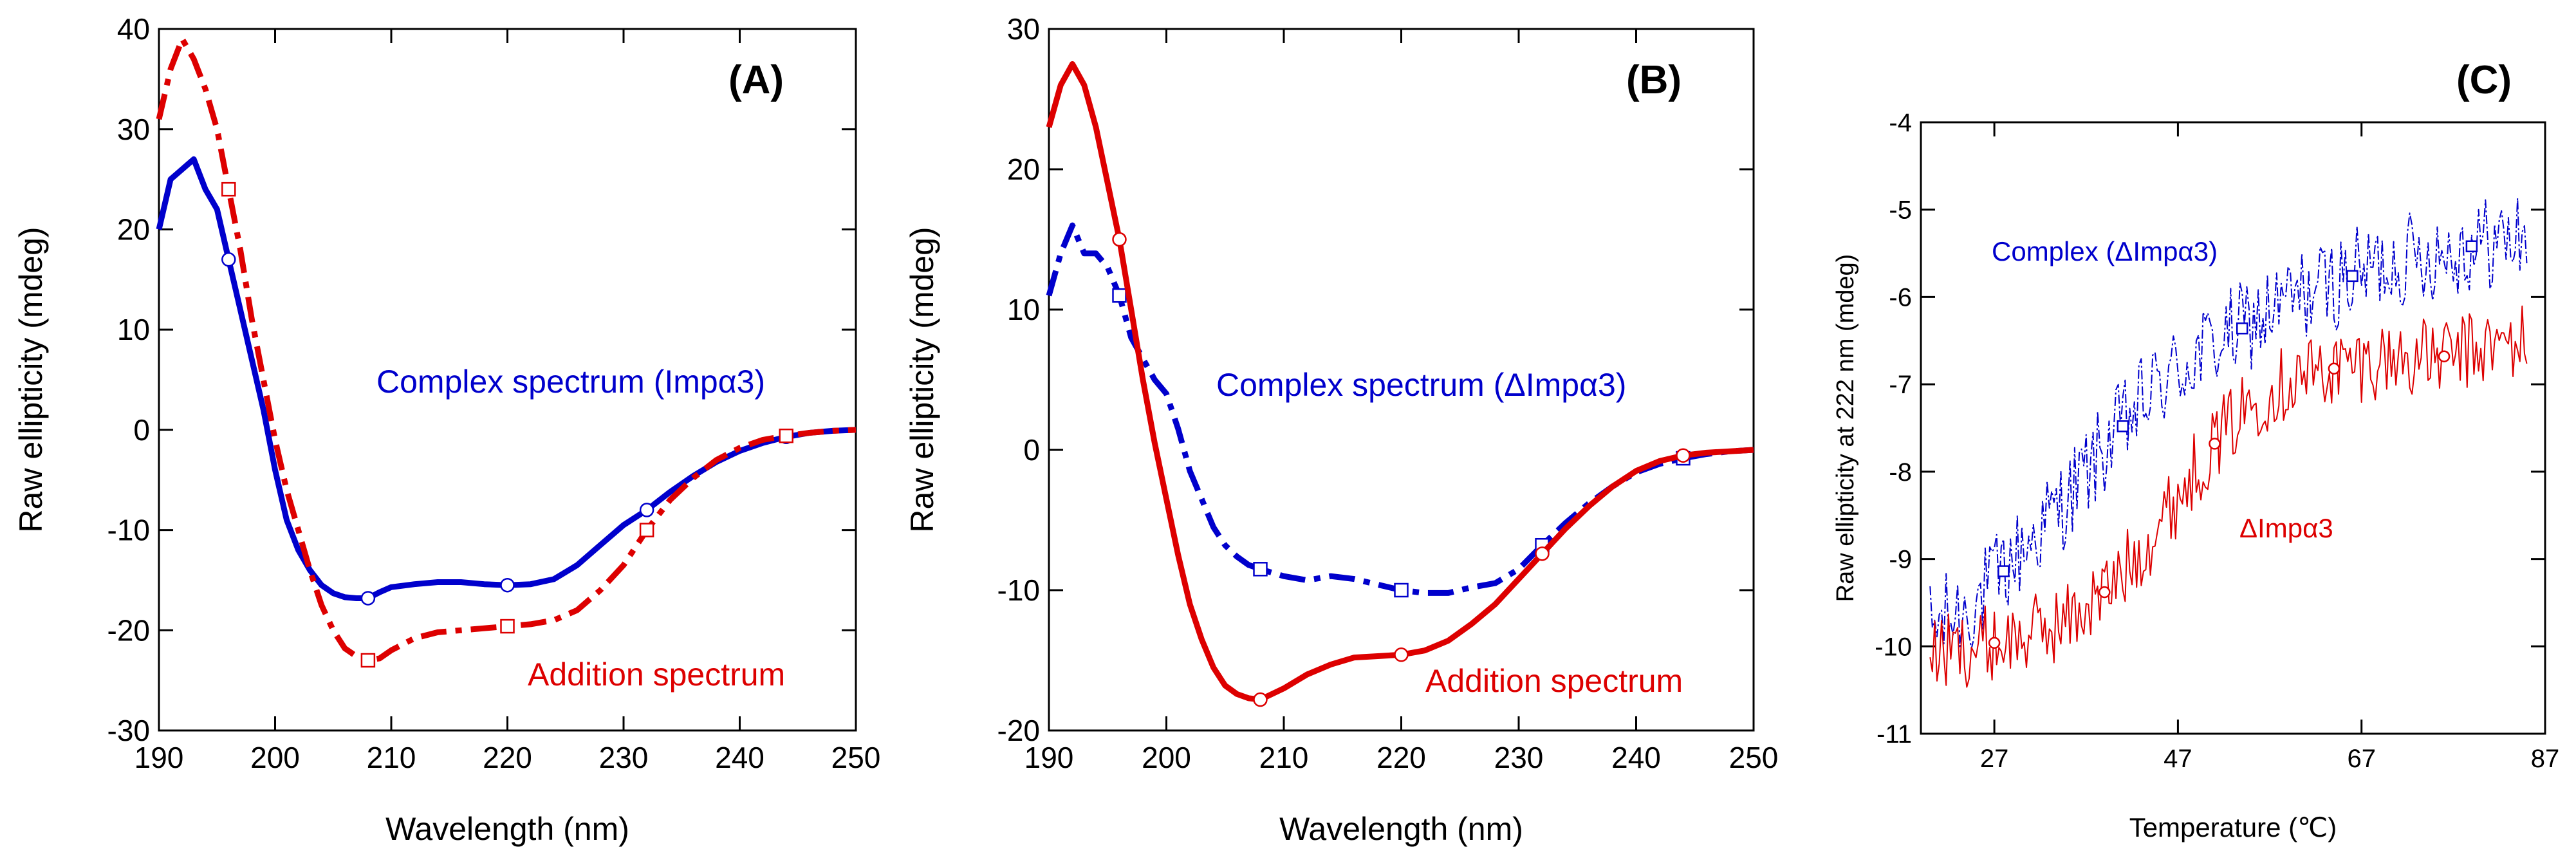  Describe the element at coordinates (133, 29) in the screenshot. I see `panel-a-y-tick-label: 40` at that location.